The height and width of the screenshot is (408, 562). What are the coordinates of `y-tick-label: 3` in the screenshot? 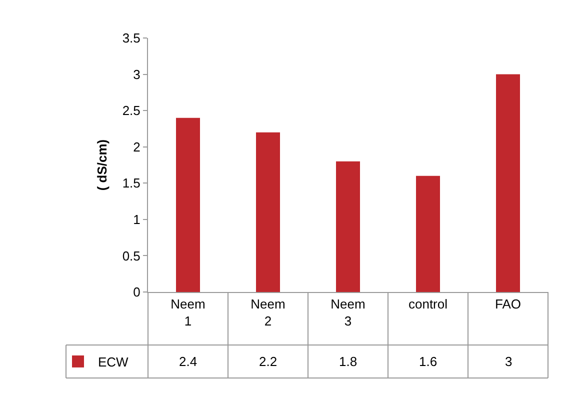 It's located at (136, 74).